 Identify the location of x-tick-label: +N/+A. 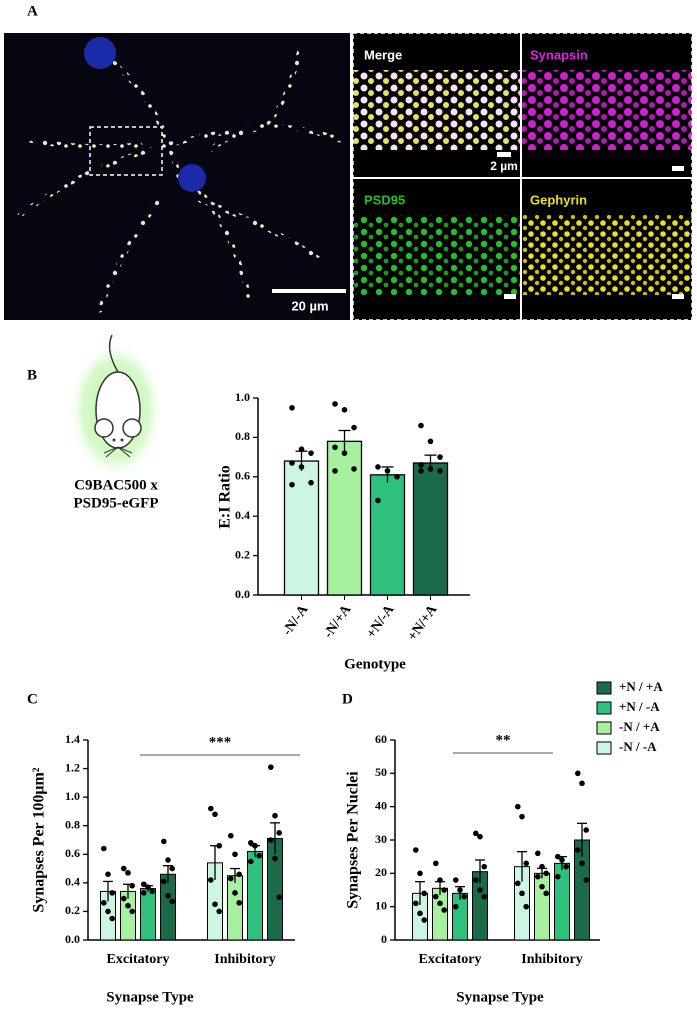
(423, 623).